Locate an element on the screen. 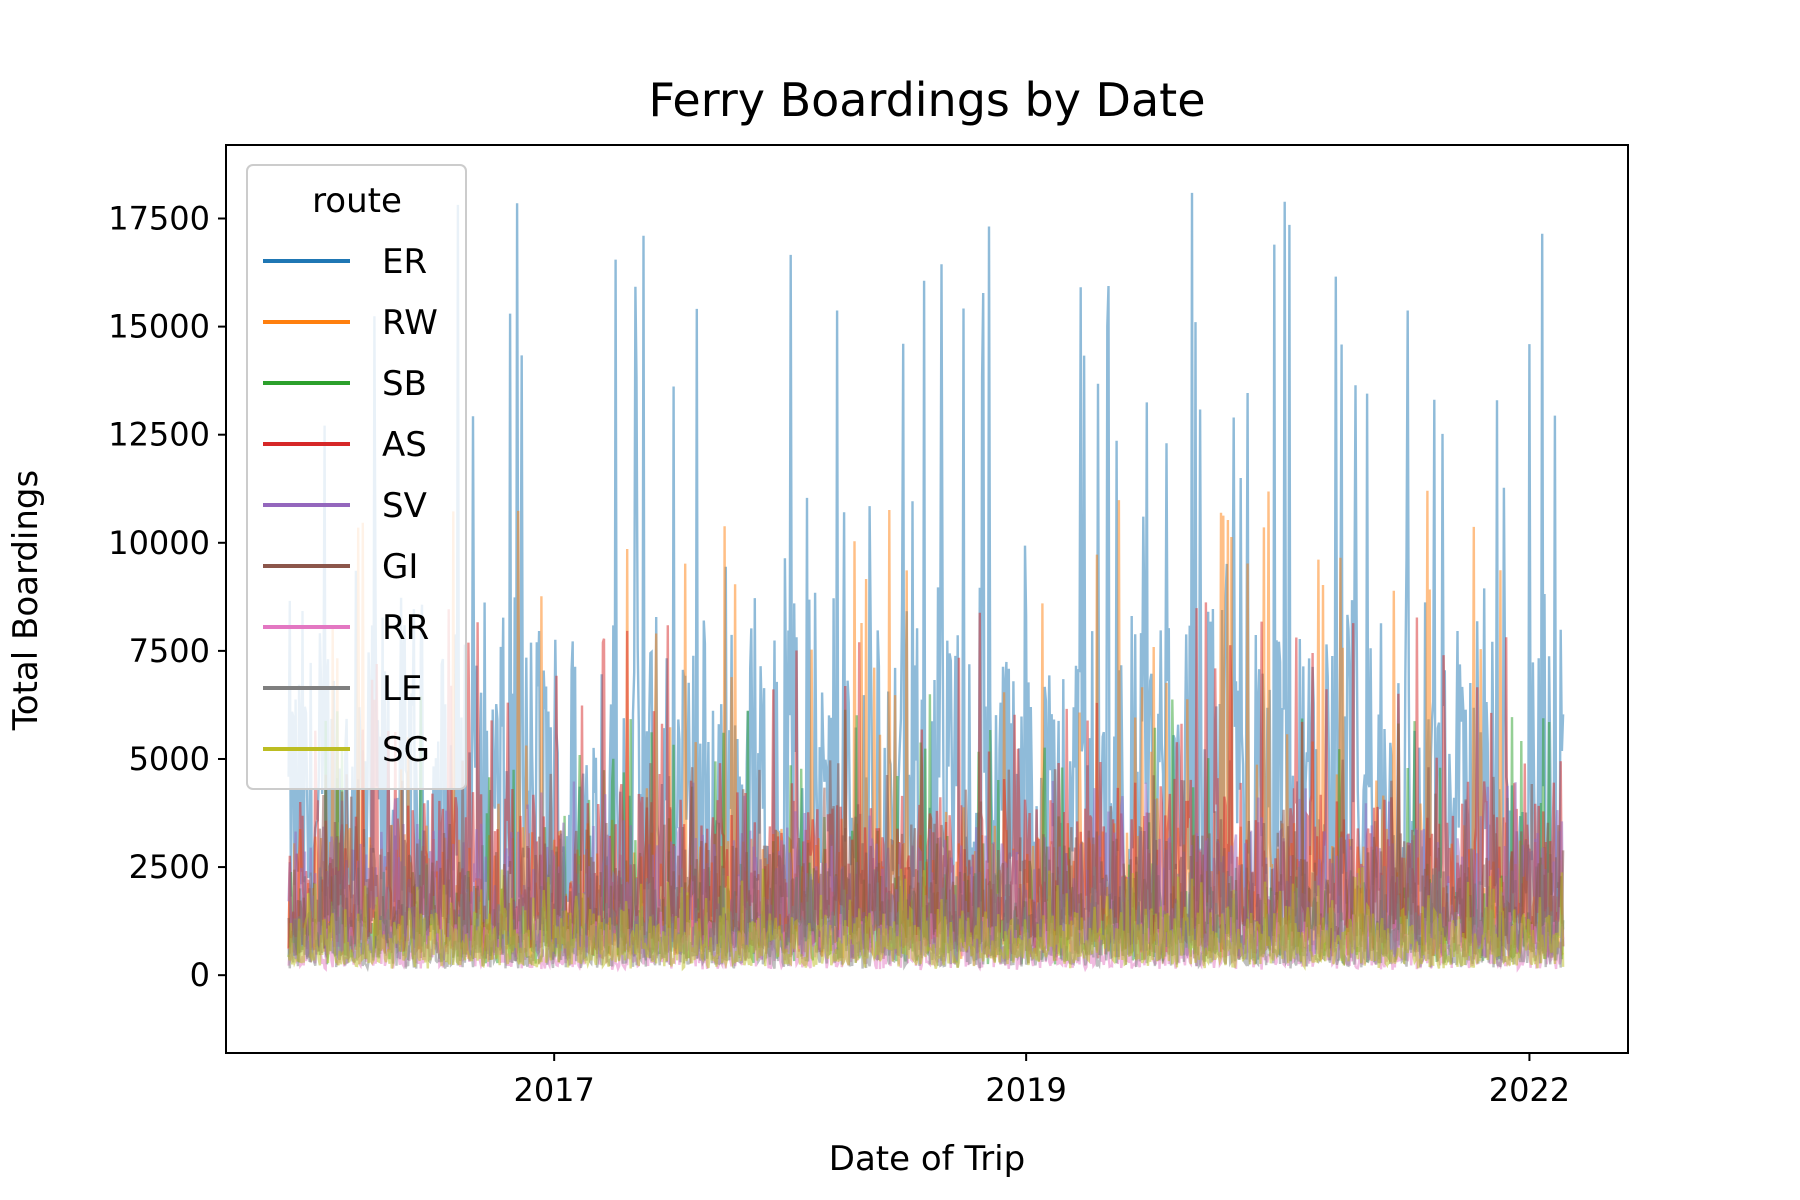 The width and height of the screenshot is (1800, 1200). x-tick-label: 2022 is located at coordinates (1529, 1090).